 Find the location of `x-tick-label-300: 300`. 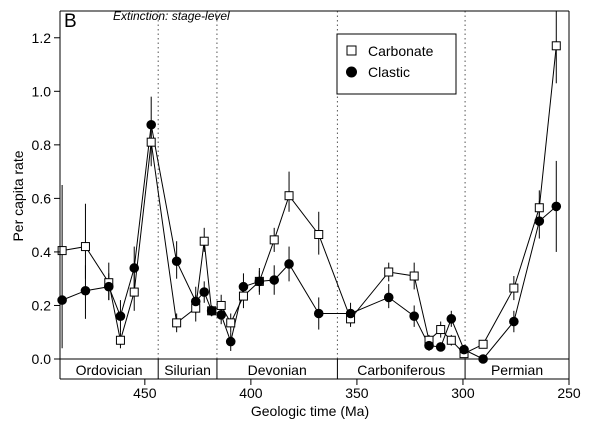

x-tick-label-300: 300 is located at coordinates (463, 393).